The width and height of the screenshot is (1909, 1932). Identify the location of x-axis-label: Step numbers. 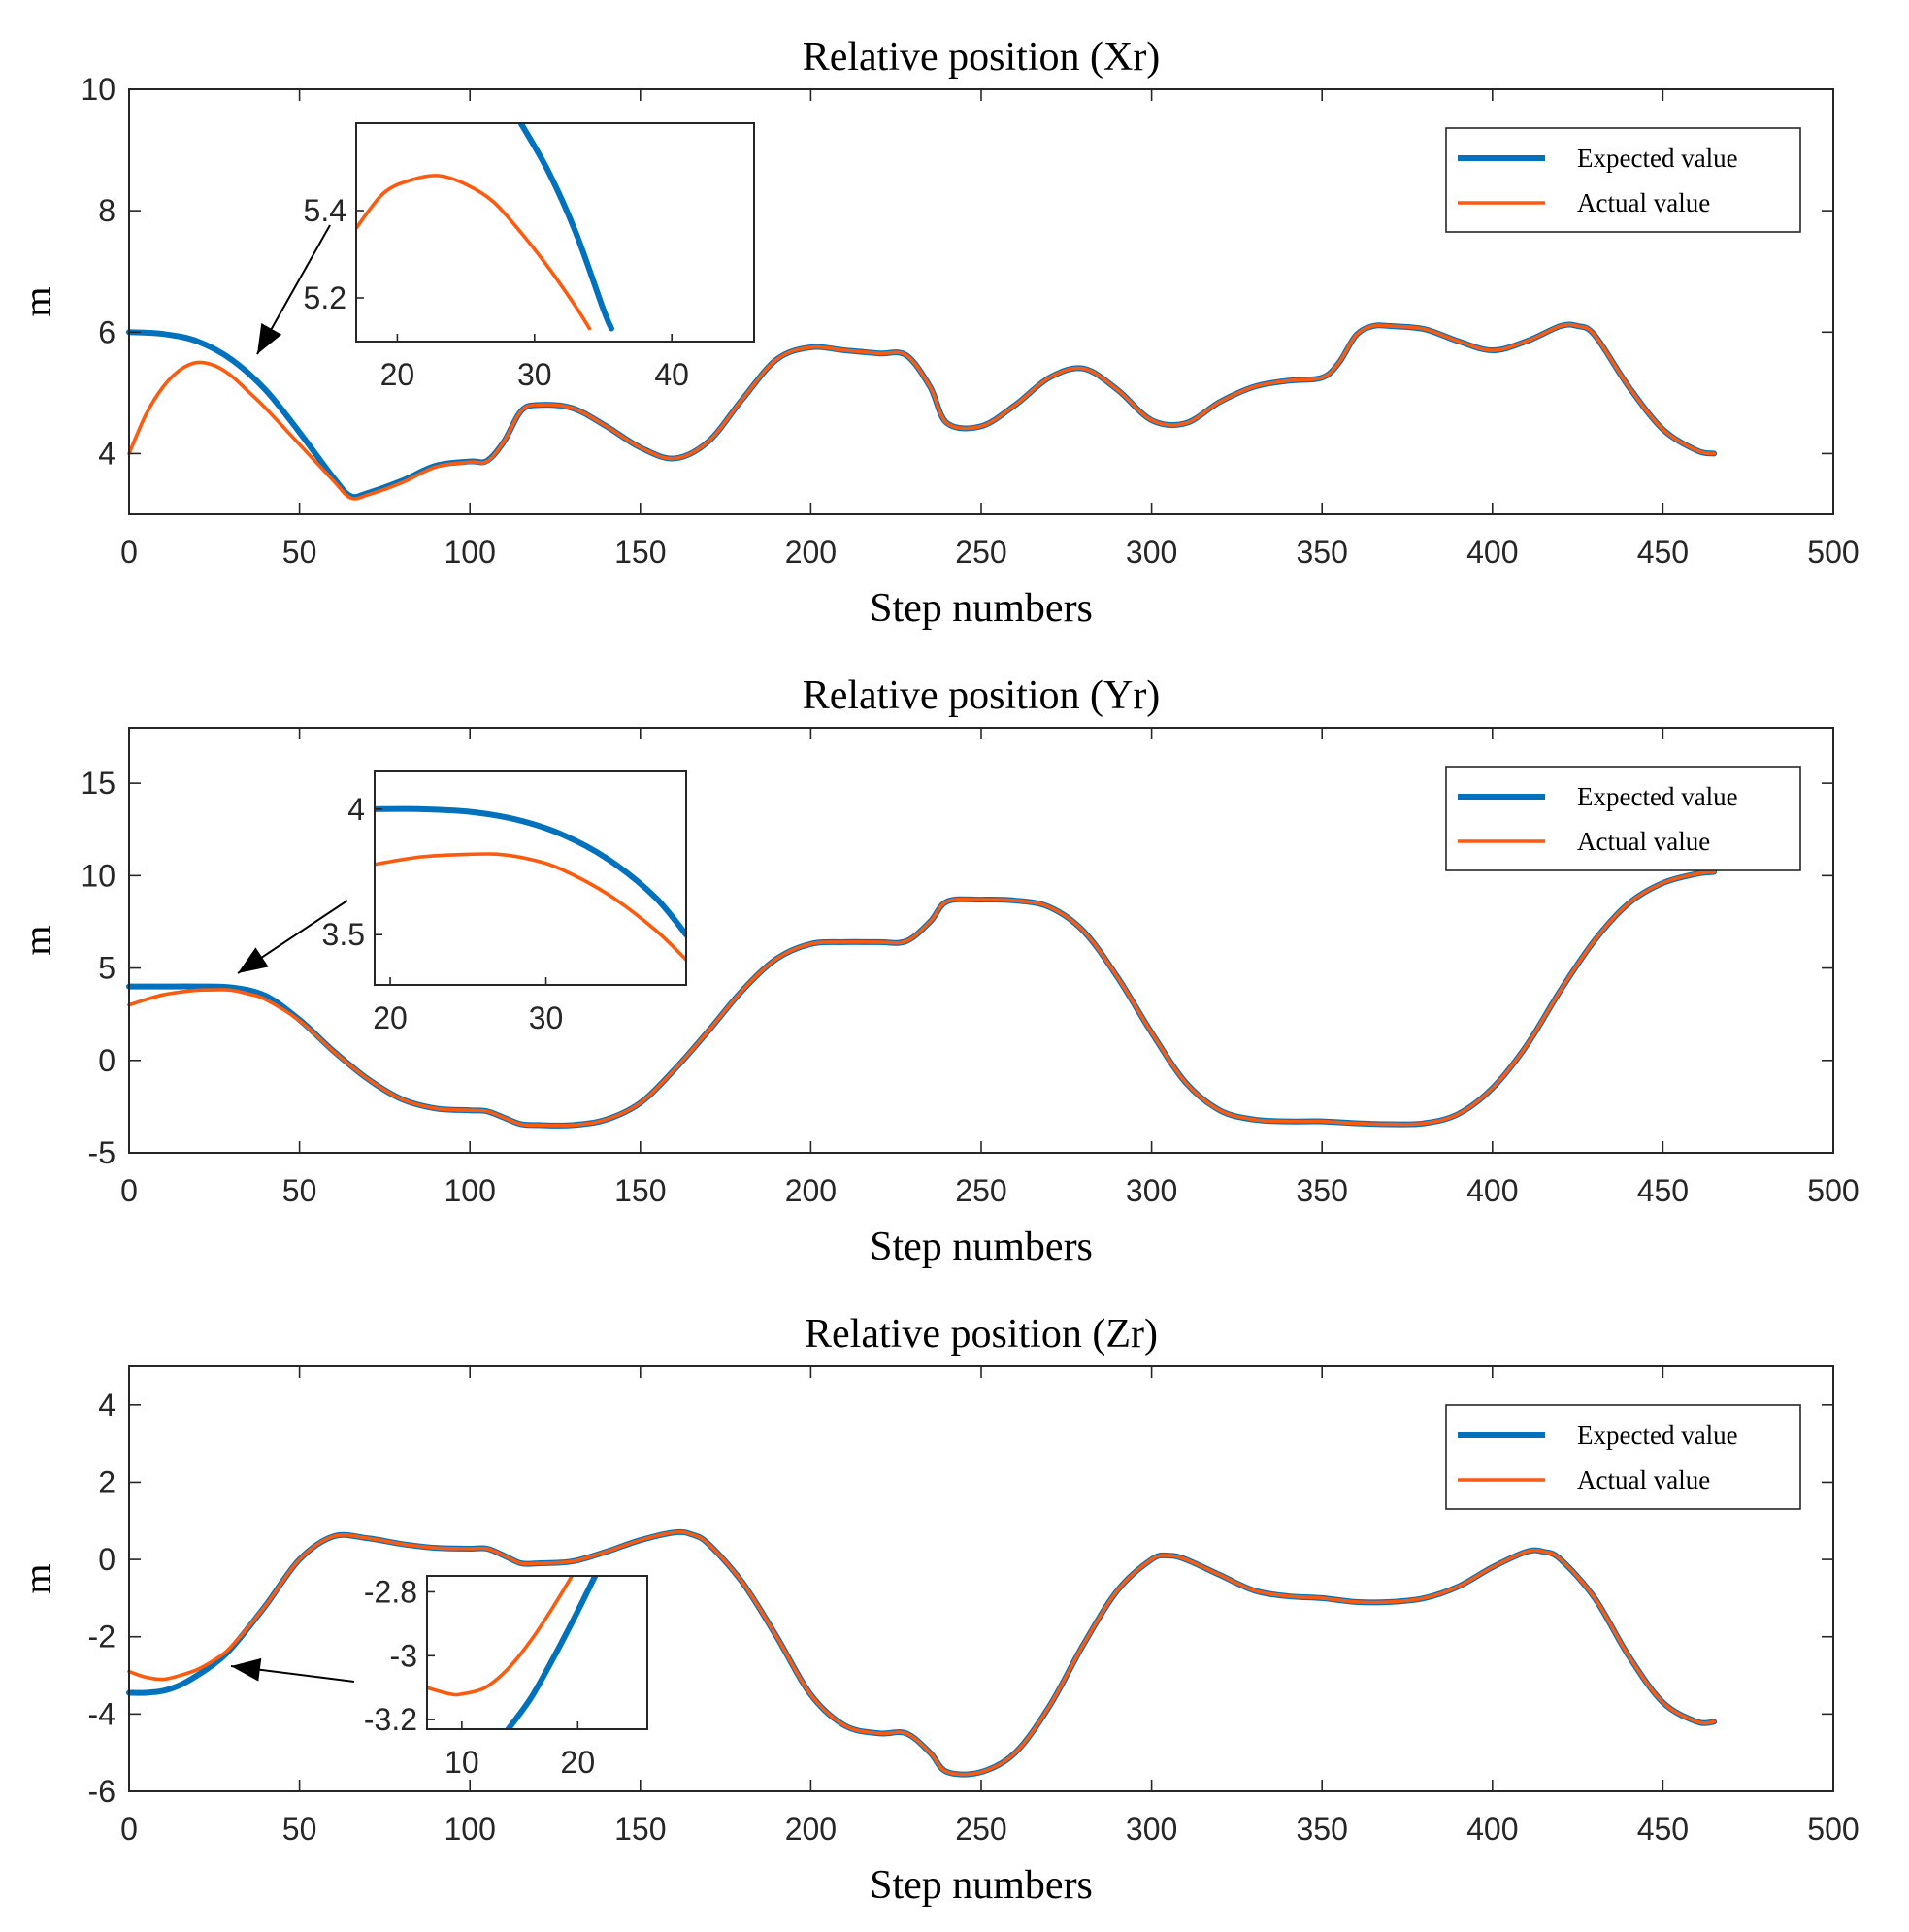
(981, 608).